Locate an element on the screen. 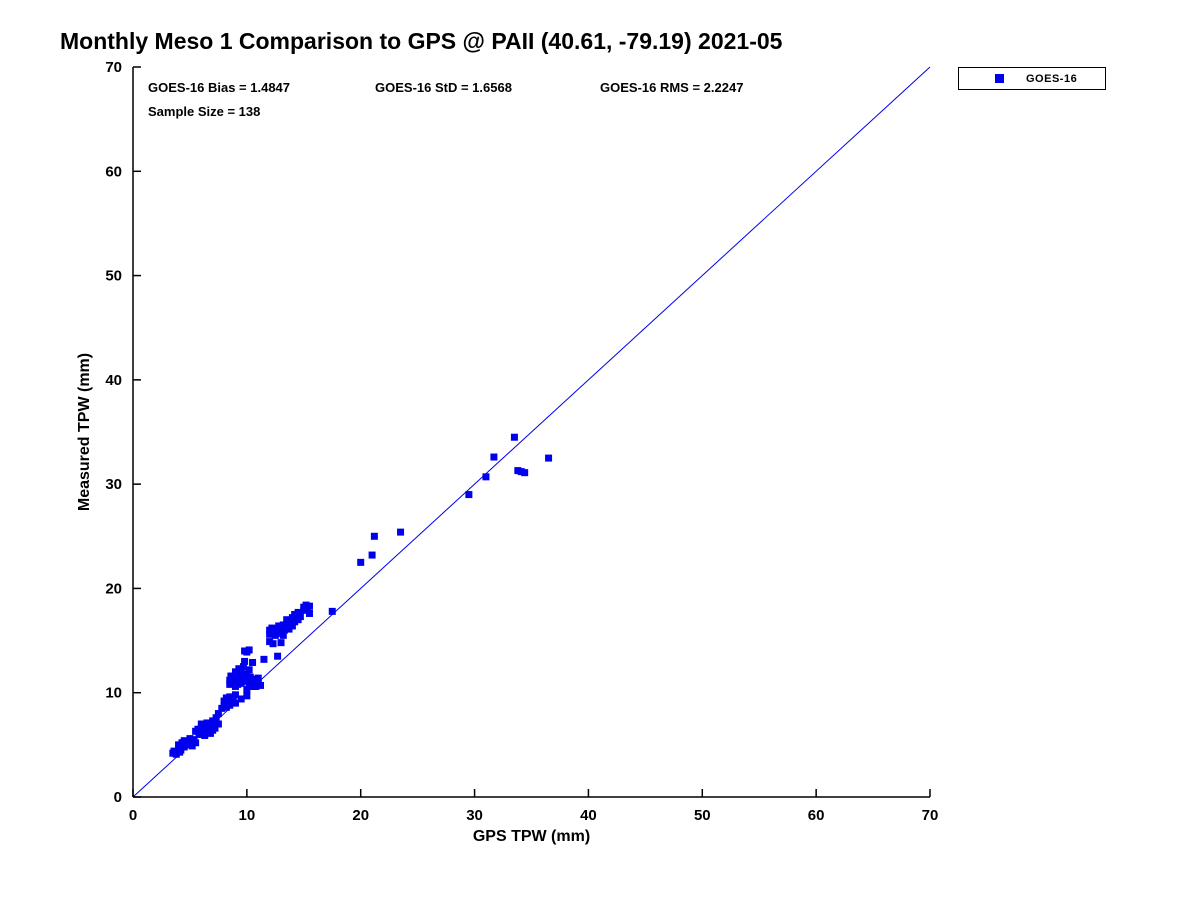 This screenshot has height=900, width=1200. y-axis-label: Measured TPW (mm) is located at coordinates (84, 432).